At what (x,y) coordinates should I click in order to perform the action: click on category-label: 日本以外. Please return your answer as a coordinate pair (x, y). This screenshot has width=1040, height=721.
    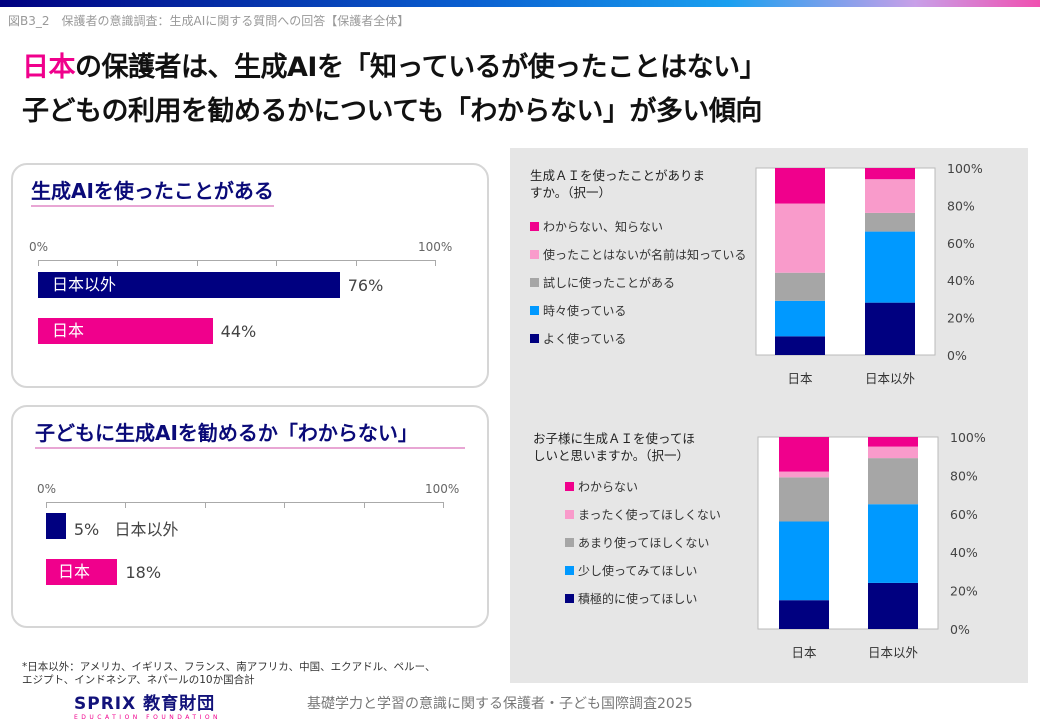
    Looking at the image, I should click on (146, 529).